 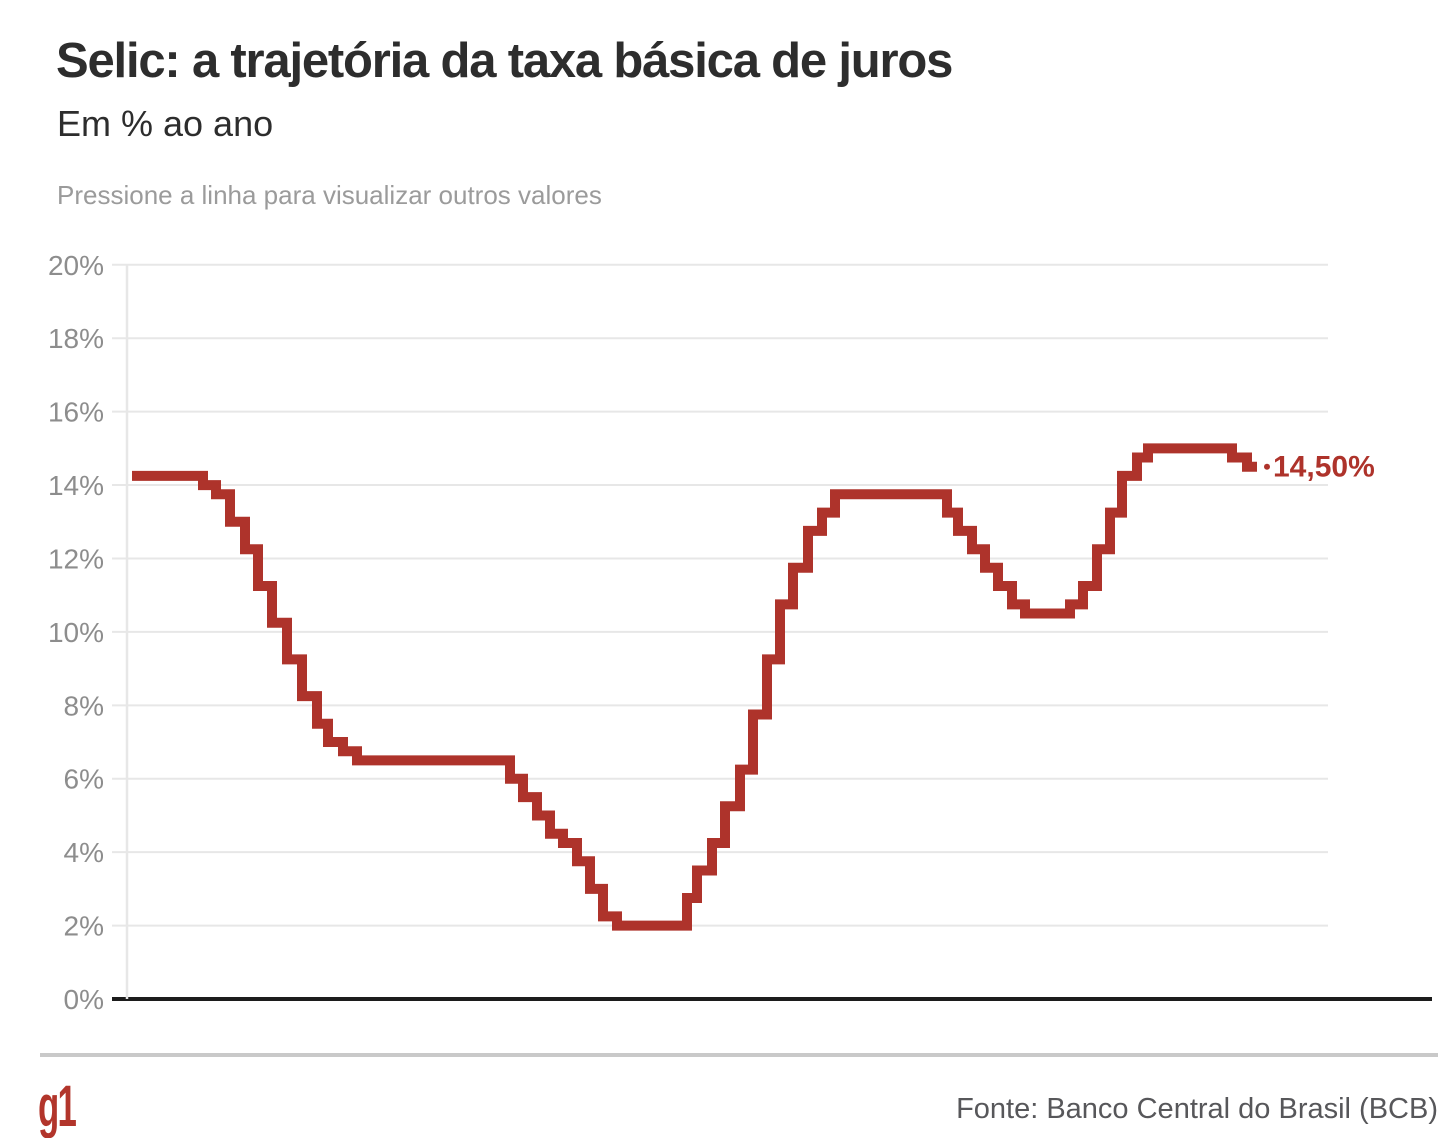 What do you see at coordinates (76, 485) in the screenshot?
I see `y-tick-label-14: 14%` at bounding box center [76, 485].